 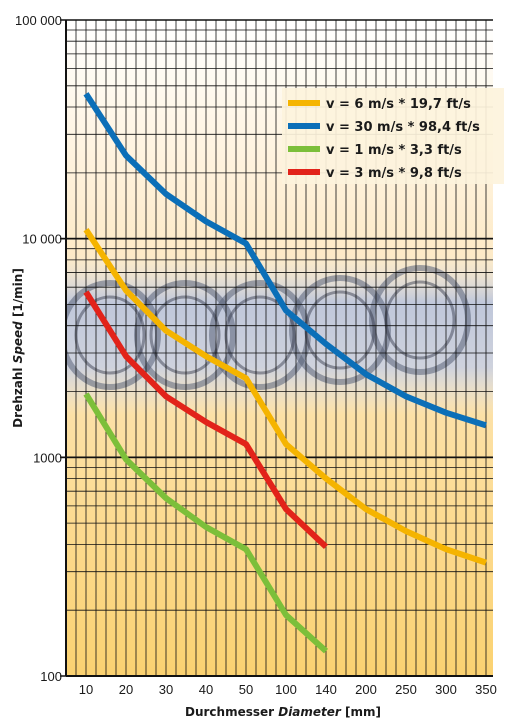 What do you see at coordinates (394, 150) in the screenshot?
I see `legend-label-3: v = 1 m/s * 3,3 ft/s` at bounding box center [394, 150].